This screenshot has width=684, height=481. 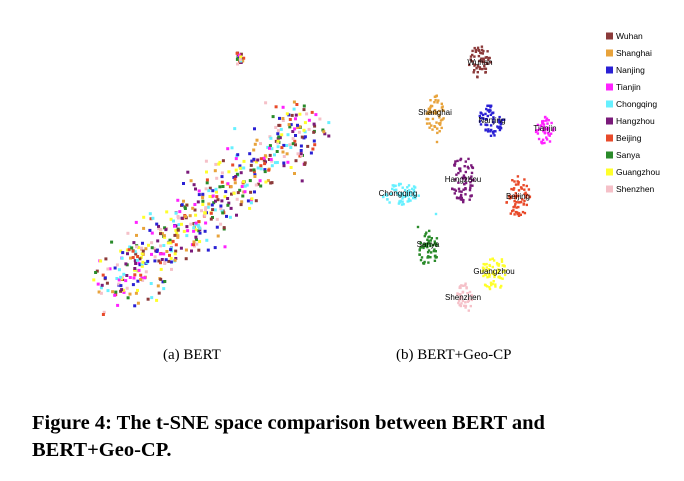 I want to click on legend-label-shanghai: Shanghai, so click(x=634, y=53).